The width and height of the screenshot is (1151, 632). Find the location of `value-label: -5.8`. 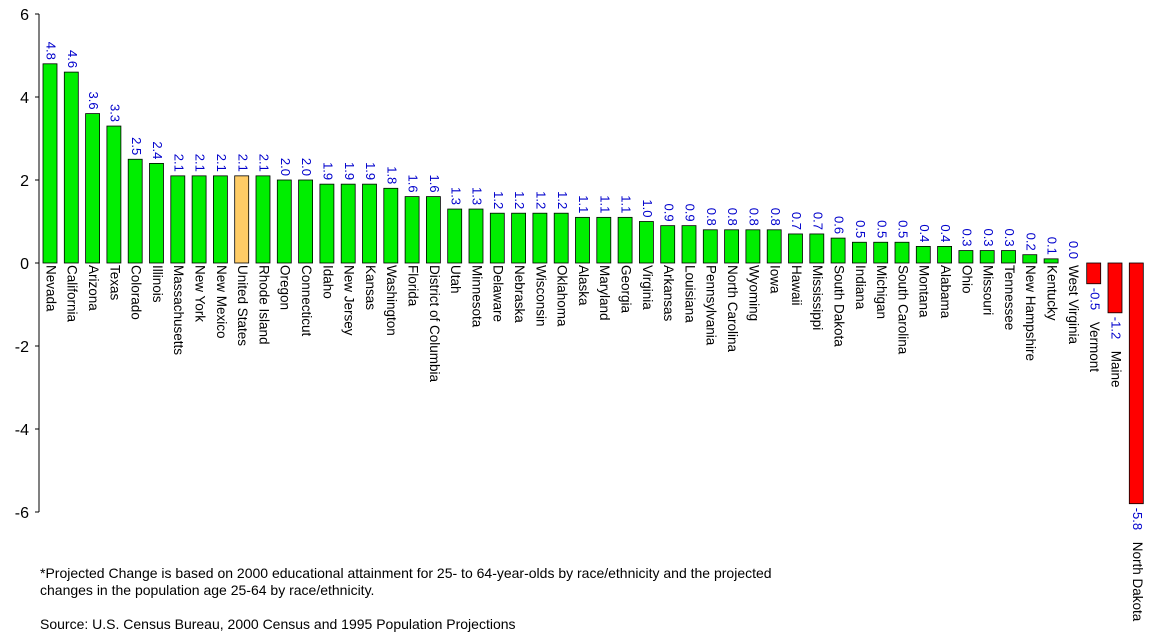

value-label: -5.8 is located at coordinates (1137, 519).